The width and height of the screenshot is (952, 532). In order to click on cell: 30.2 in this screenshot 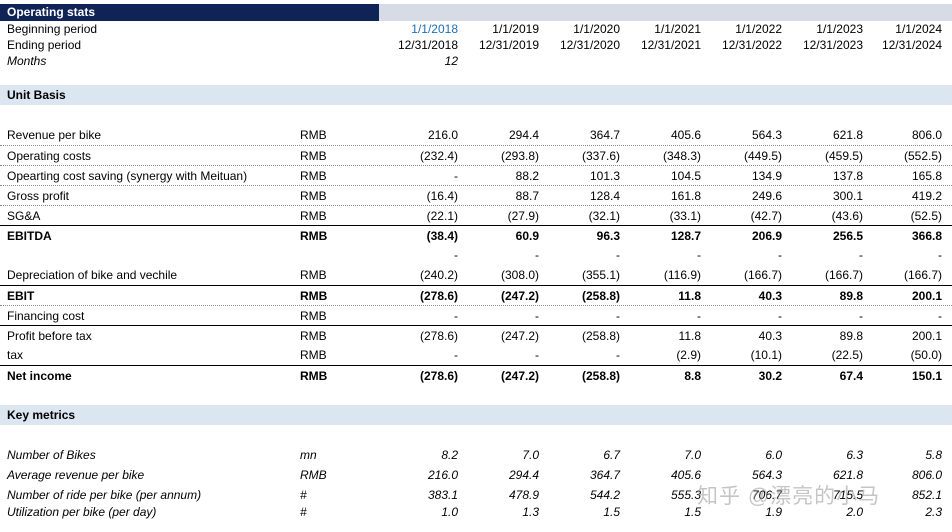, I will do `click(770, 376)`.